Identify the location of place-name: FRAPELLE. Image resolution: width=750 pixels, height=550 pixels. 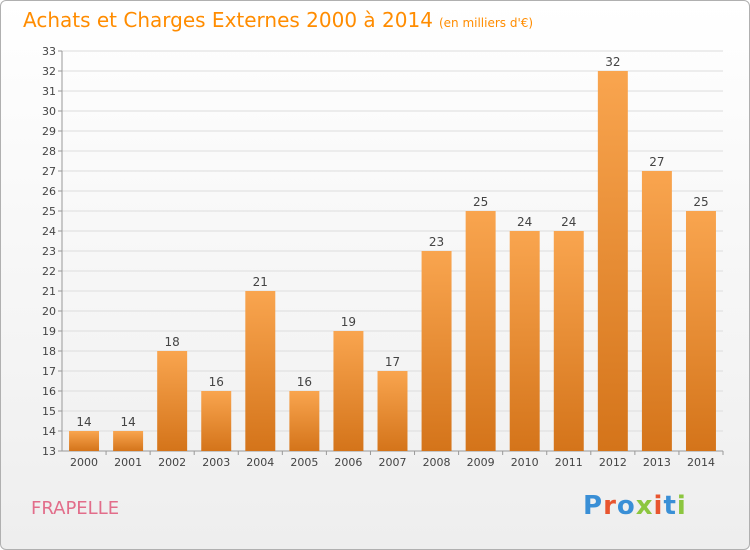
(75, 508).